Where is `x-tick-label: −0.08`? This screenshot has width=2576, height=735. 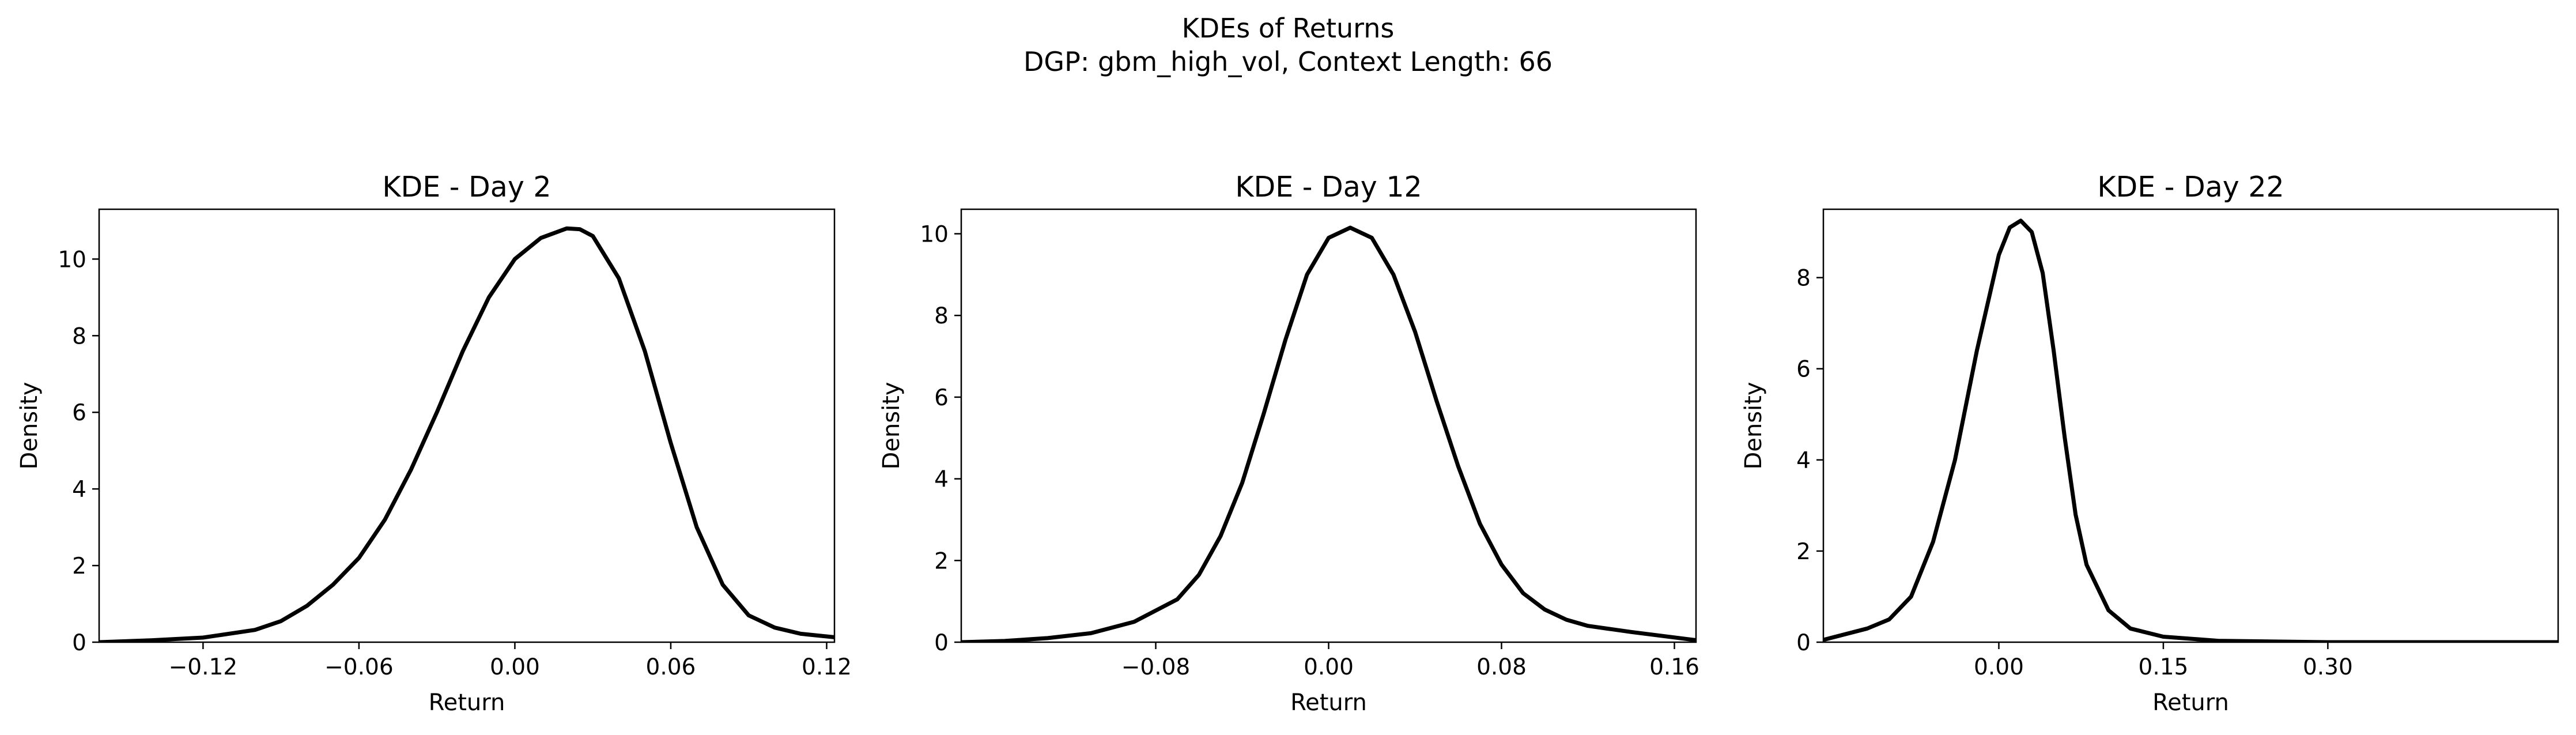
x-tick-label: −0.08 is located at coordinates (1156, 667).